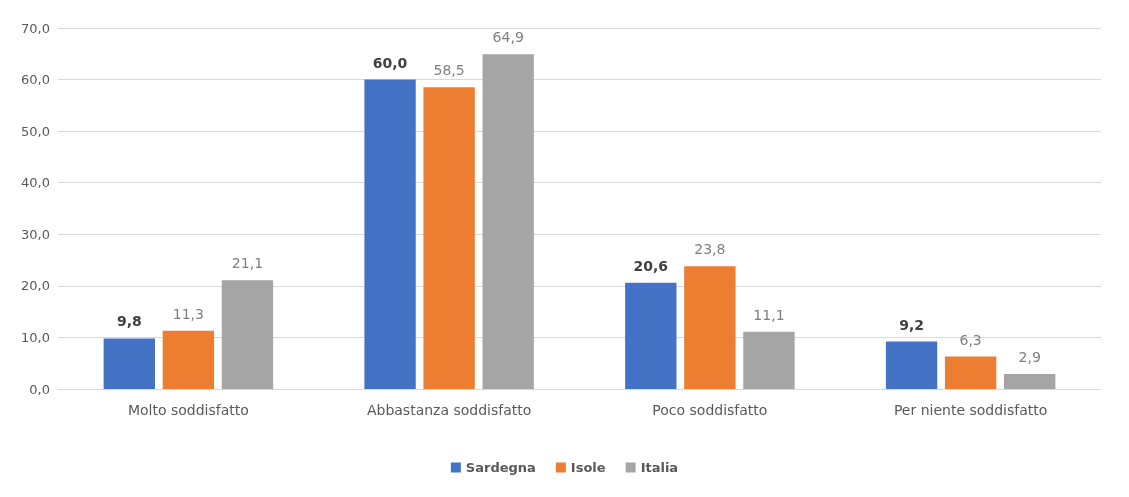 This screenshot has height=497, width=1129. What do you see at coordinates (970, 339) in the screenshot?
I see `data-label: 6,3` at bounding box center [970, 339].